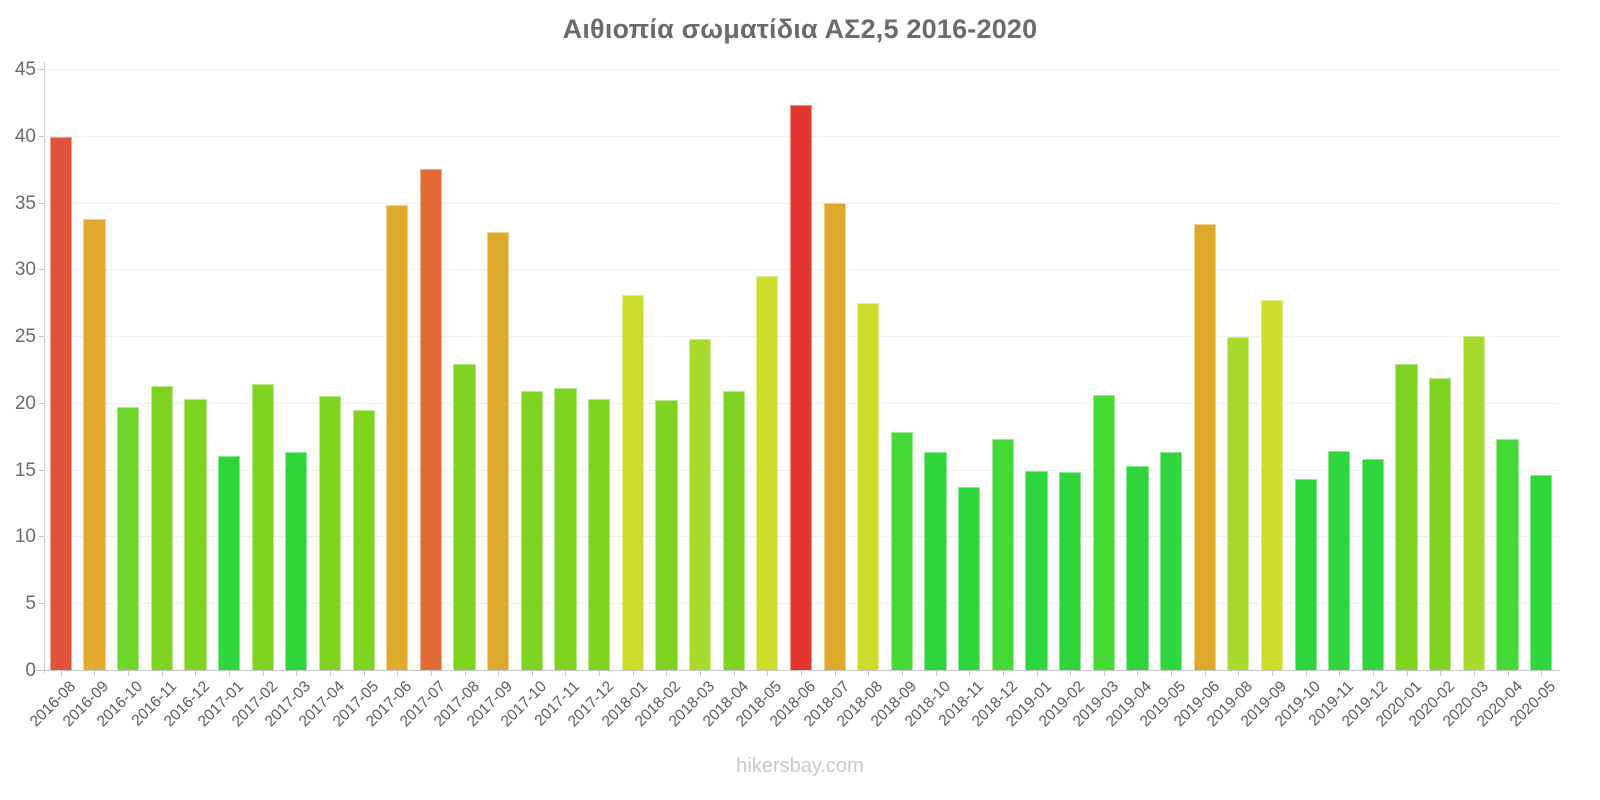 The image size is (1600, 800). Describe the element at coordinates (25, 337) in the screenshot. I see `y-axis-tick-label: 25` at that location.